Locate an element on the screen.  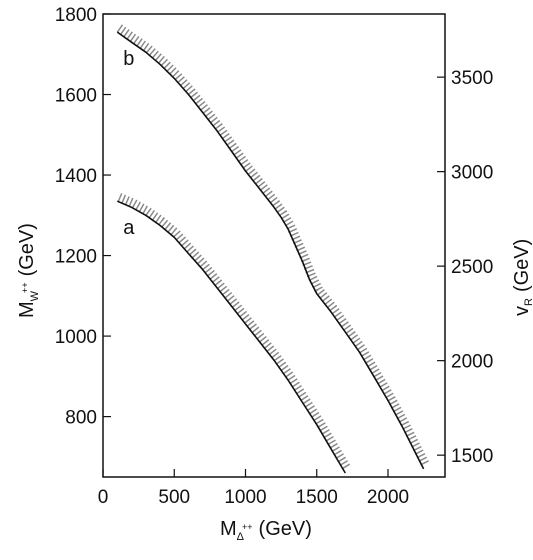
y-axis-title: MW++(GeV) is located at coordinates (28, 270).